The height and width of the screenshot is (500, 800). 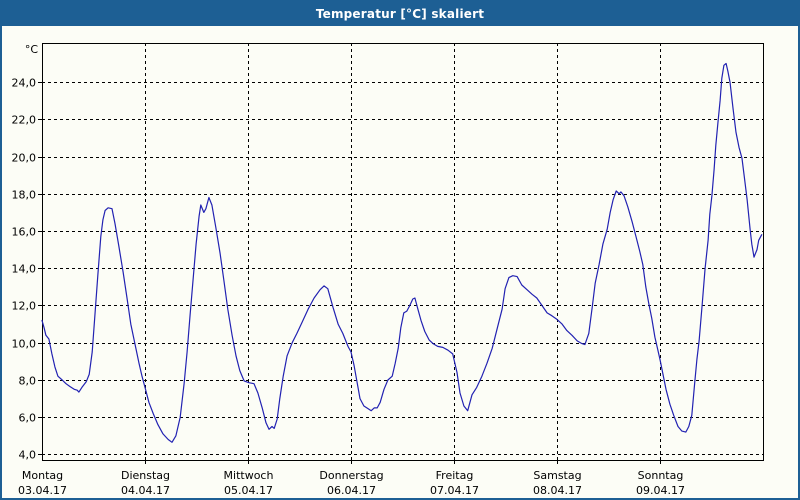 What do you see at coordinates (454, 490) in the screenshot?
I see `x-axis-date-label: 07.04.17` at bounding box center [454, 490].